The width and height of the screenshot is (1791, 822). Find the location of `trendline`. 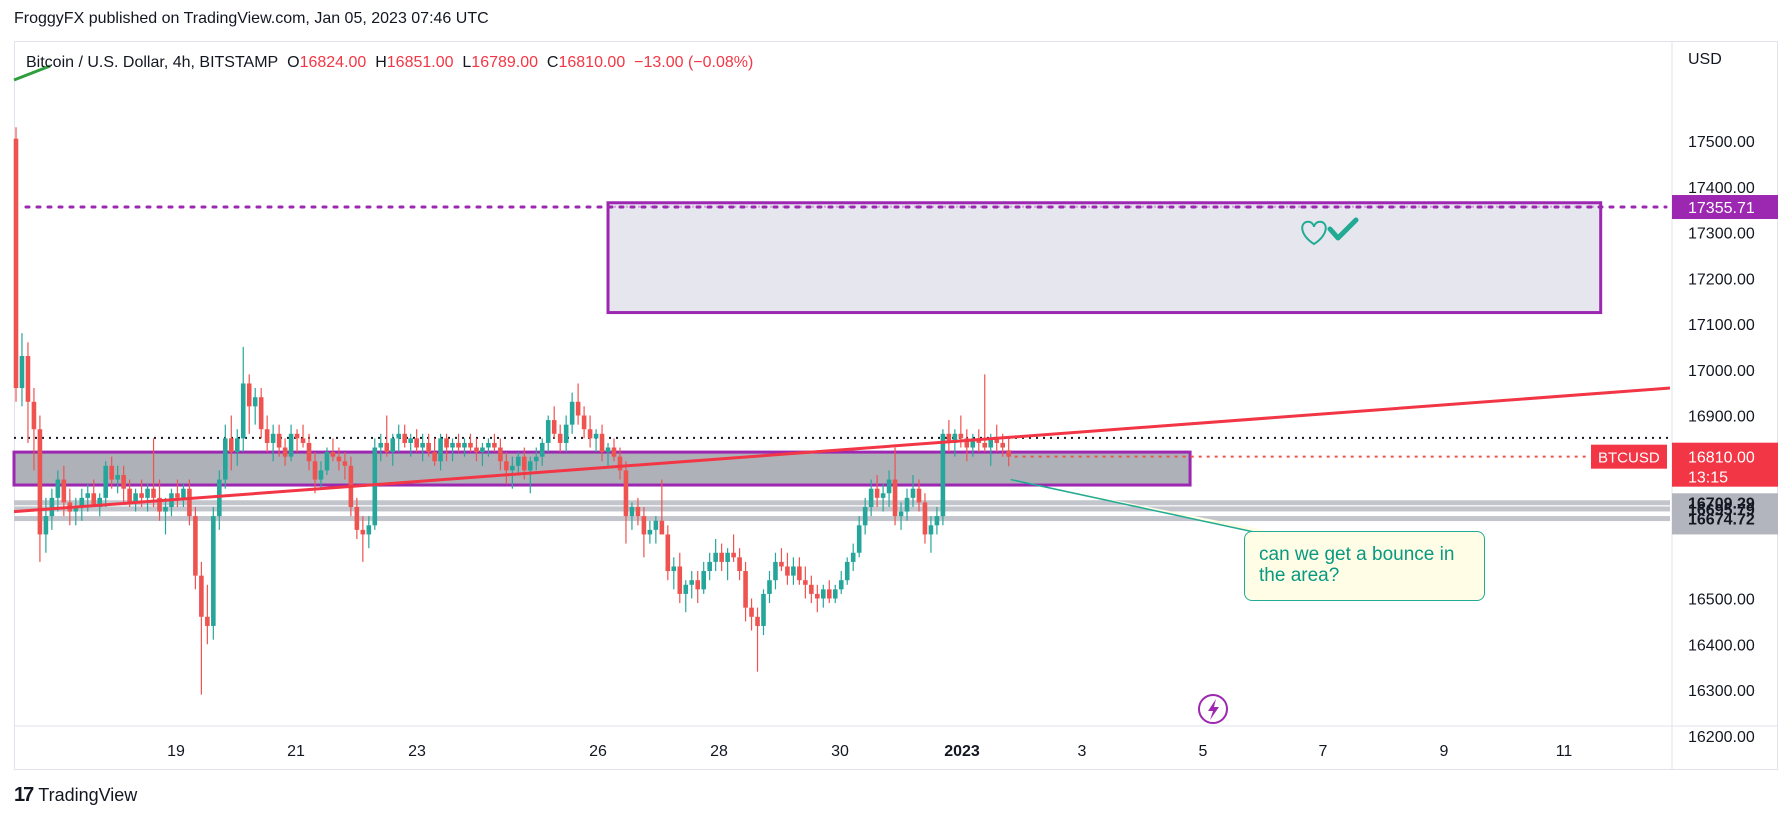

trendline is located at coordinates (842, 450).